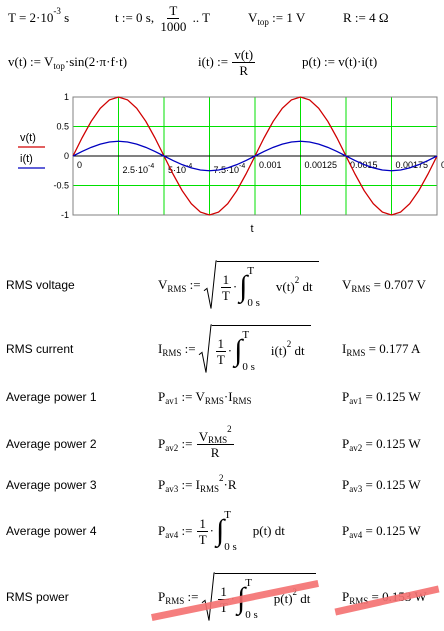  Describe the element at coordinates (180, 169) in the screenshot. I see `x-tick-label: 5·10⁻⁴` at that location.